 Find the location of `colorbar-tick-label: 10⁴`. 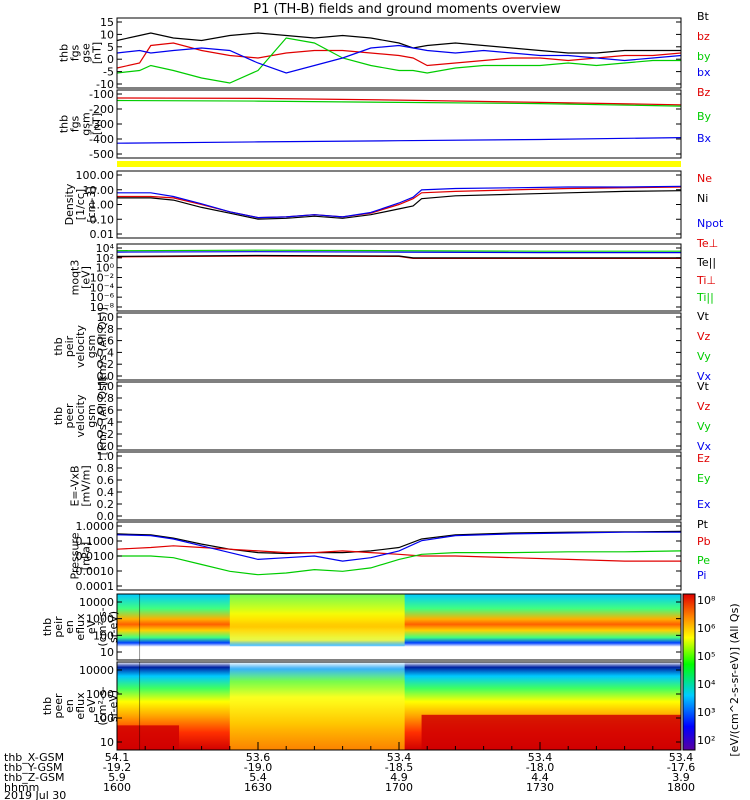

colorbar-tick-label: 10⁴ is located at coordinates (706, 684).